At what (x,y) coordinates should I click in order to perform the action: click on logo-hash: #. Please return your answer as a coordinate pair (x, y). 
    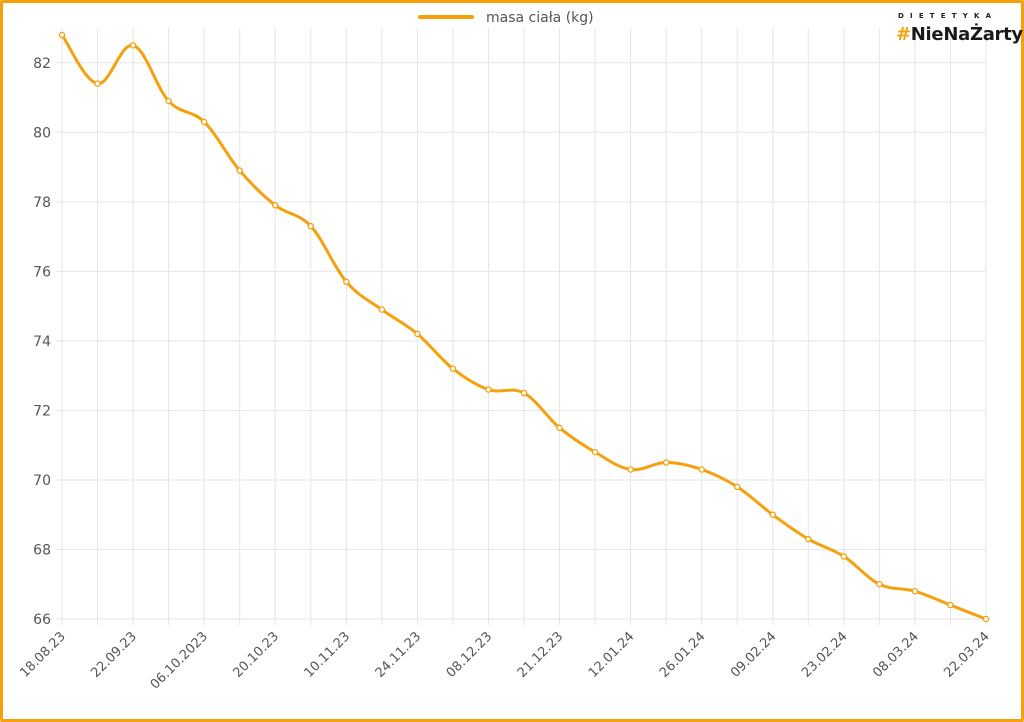
    Looking at the image, I should click on (903, 34).